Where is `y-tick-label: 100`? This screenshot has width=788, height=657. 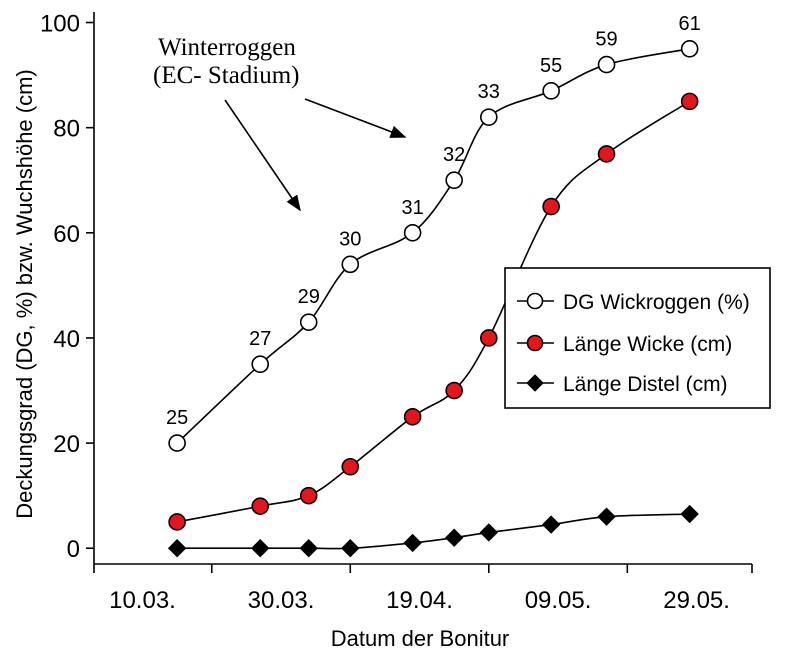 y-tick-label: 100 is located at coordinates (60, 24).